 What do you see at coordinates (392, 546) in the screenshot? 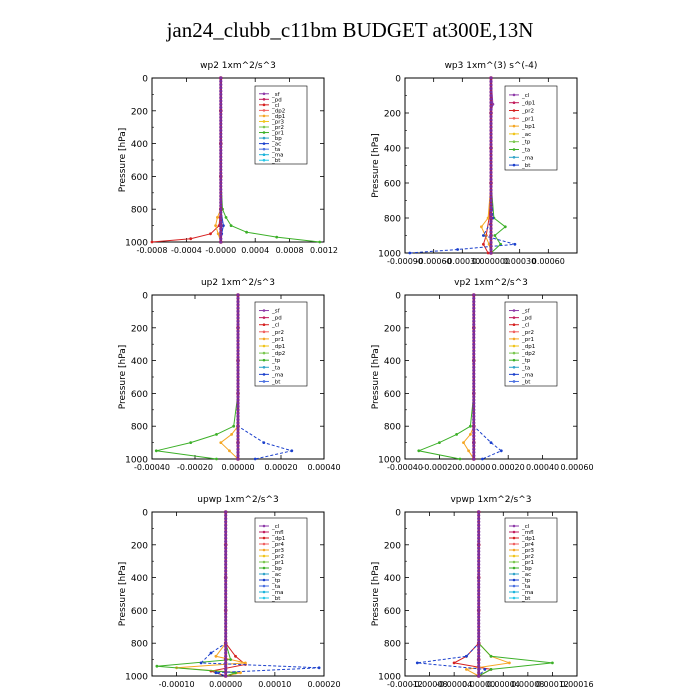
I see `y-tick-label: 200` at bounding box center [392, 546].